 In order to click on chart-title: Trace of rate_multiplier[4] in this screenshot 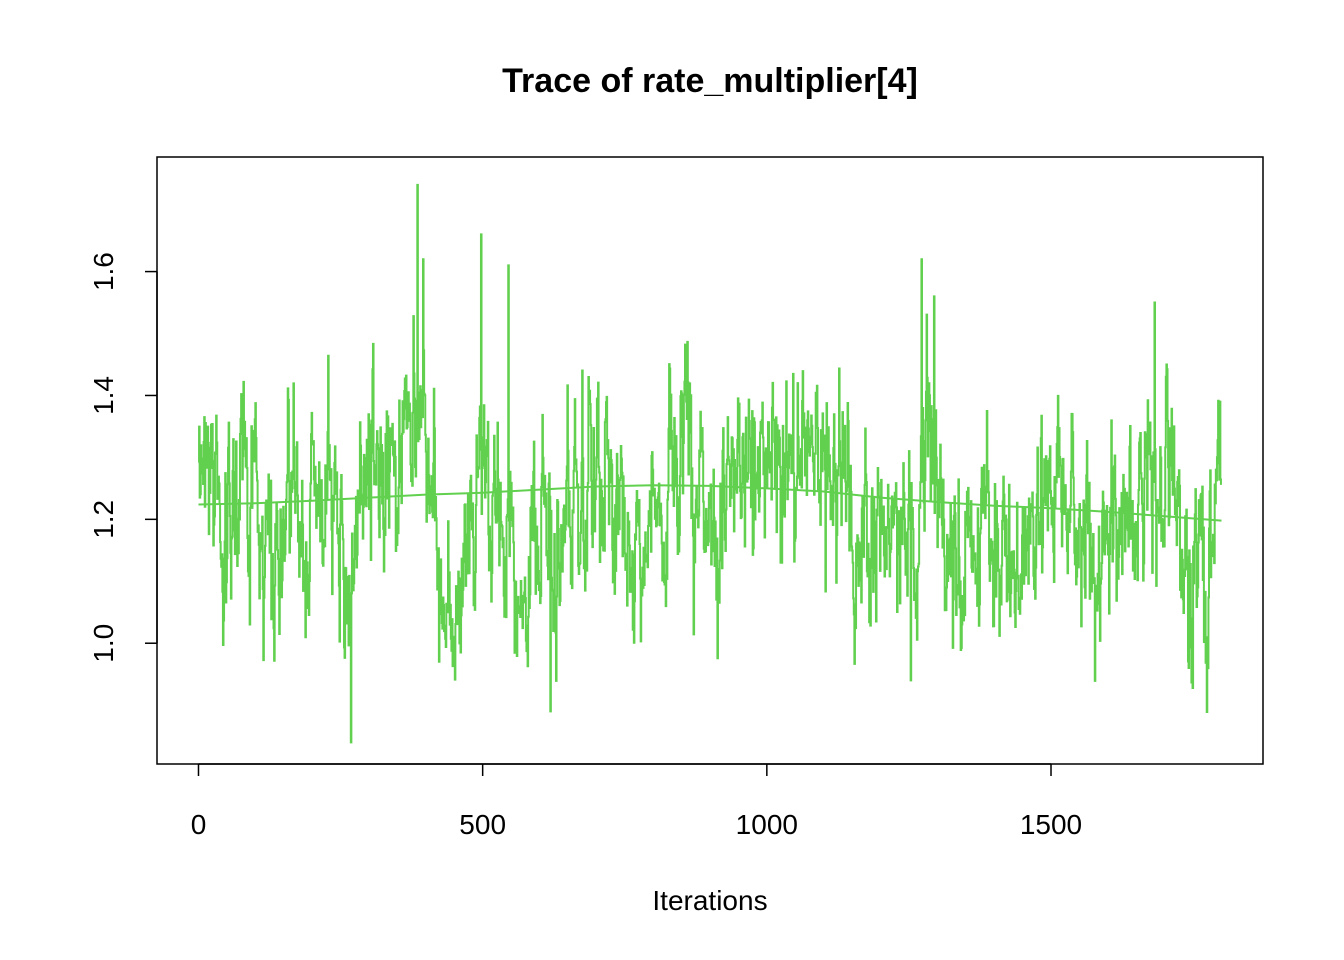, I will do `click(710, 81)`.